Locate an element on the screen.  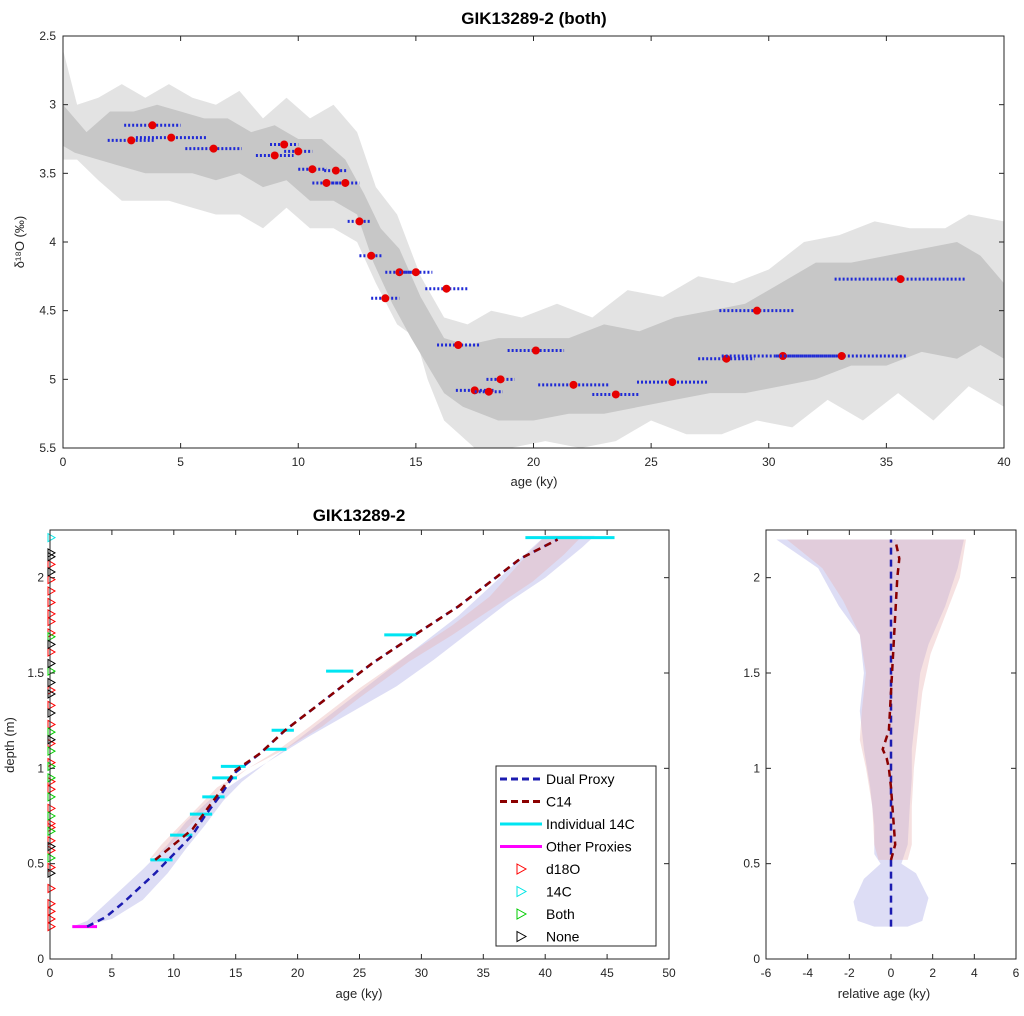
relative-c14-band is located at coordinates (876, 699).